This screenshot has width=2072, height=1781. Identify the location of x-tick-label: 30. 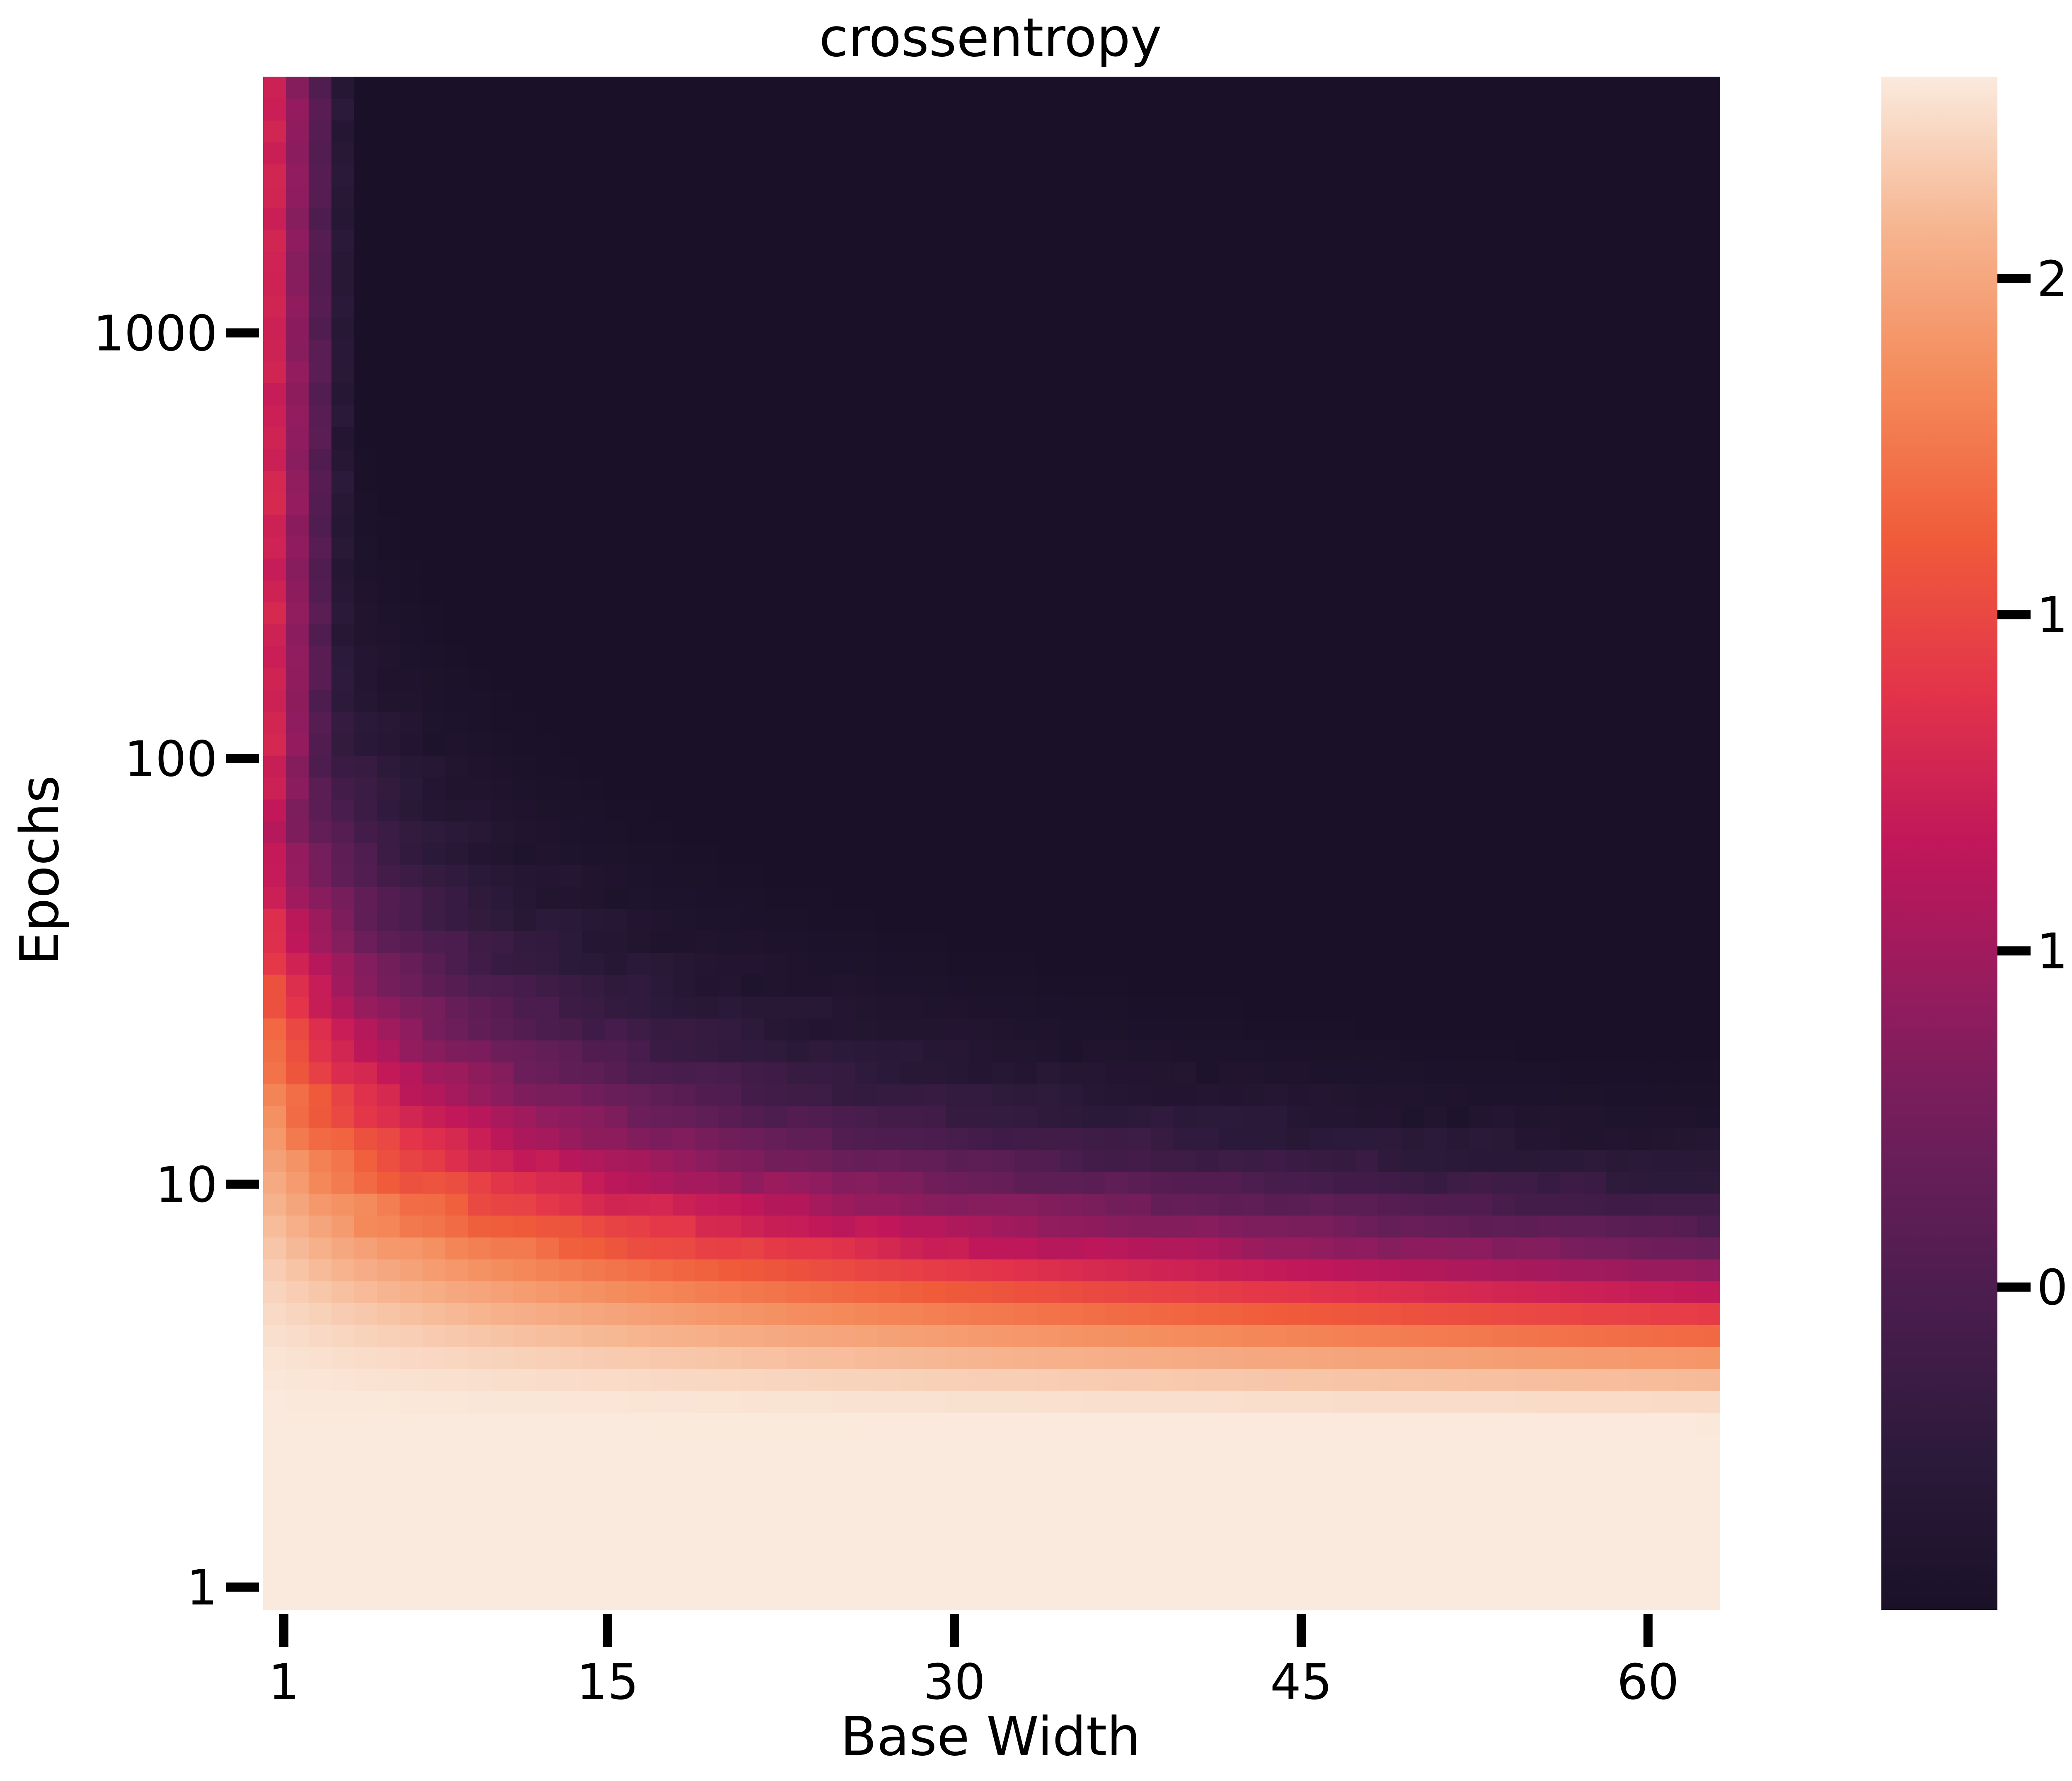
(954, 1682).